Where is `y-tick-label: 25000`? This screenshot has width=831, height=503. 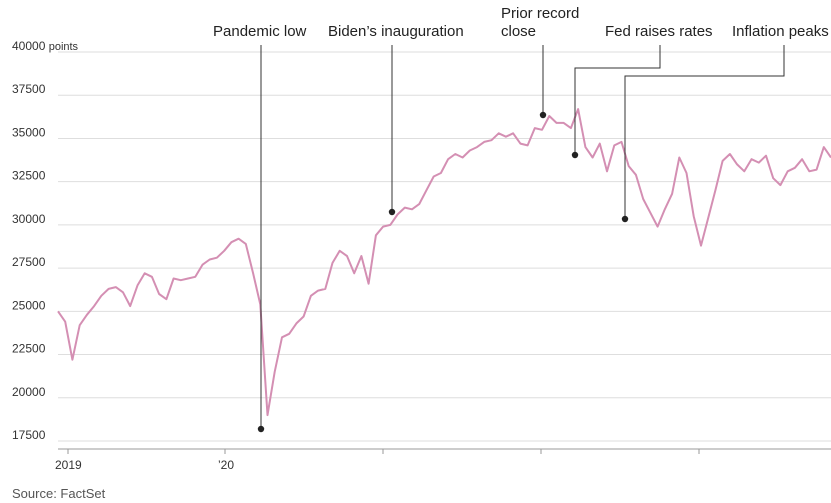
y-tick-label: 25000 is located at coordinates (29, 305).